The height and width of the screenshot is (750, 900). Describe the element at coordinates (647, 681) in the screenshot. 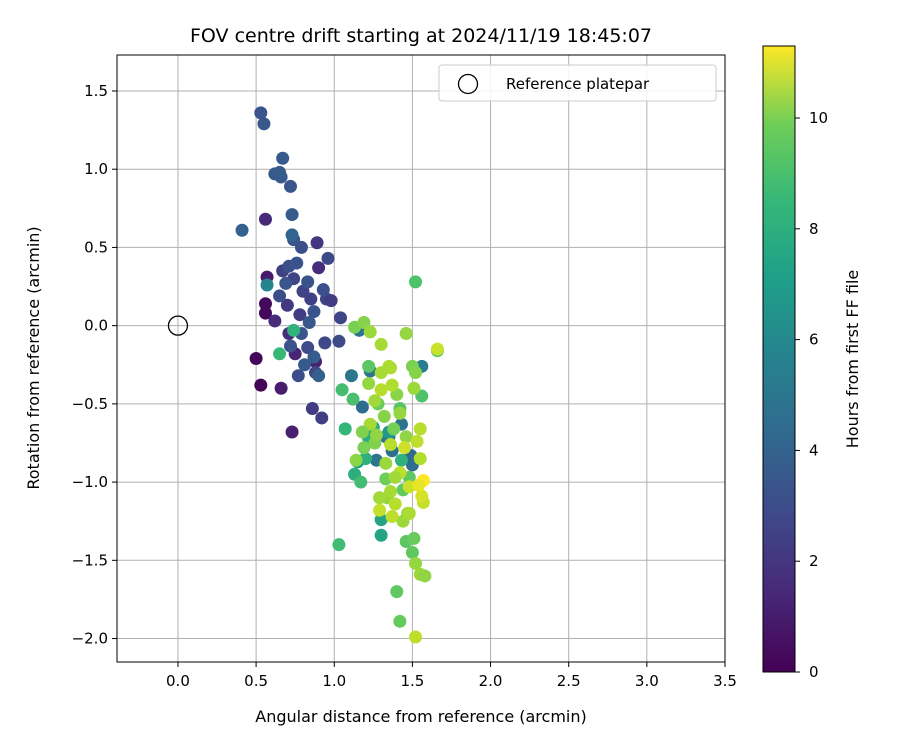

I see `x-tick-label: 3.0` at that location.